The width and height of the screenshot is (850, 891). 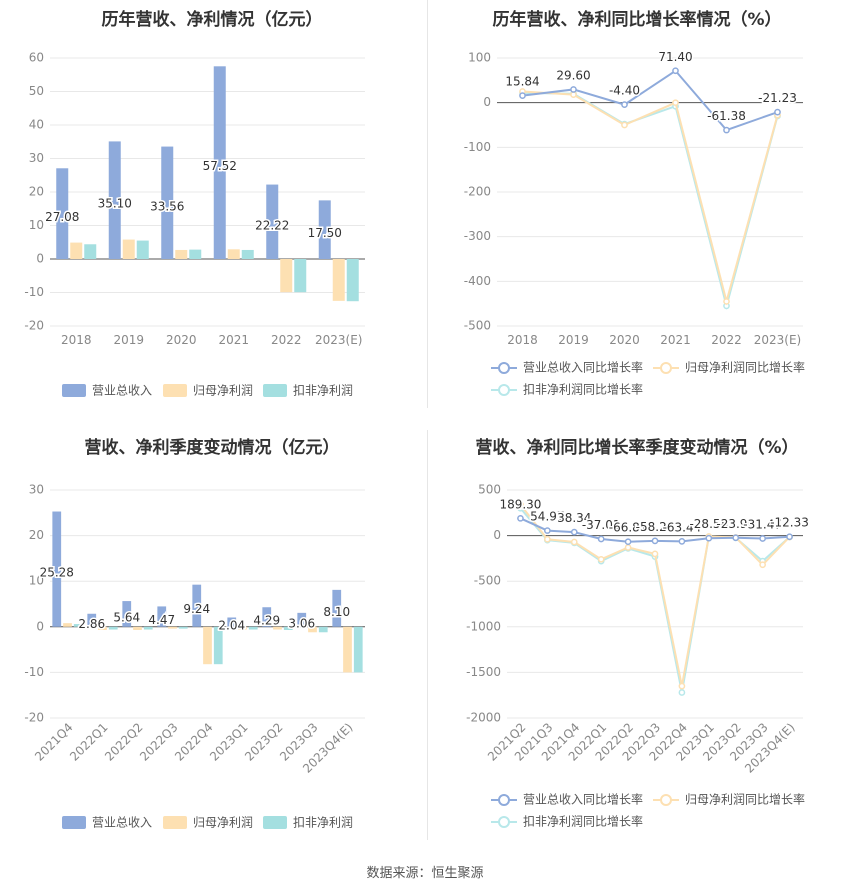 What do you see at coordinates (682, 527) in the screenshot?
I see `data-label: -63.44` at bounding box center [682, 527].